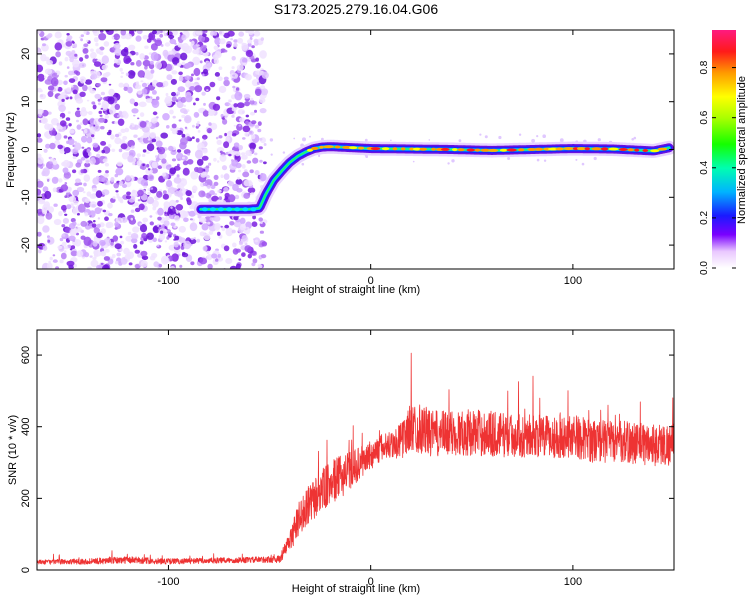 The width and height of the screenshot is (750, 600). I want to click on y-tick-label: 400, so click(26, 427).